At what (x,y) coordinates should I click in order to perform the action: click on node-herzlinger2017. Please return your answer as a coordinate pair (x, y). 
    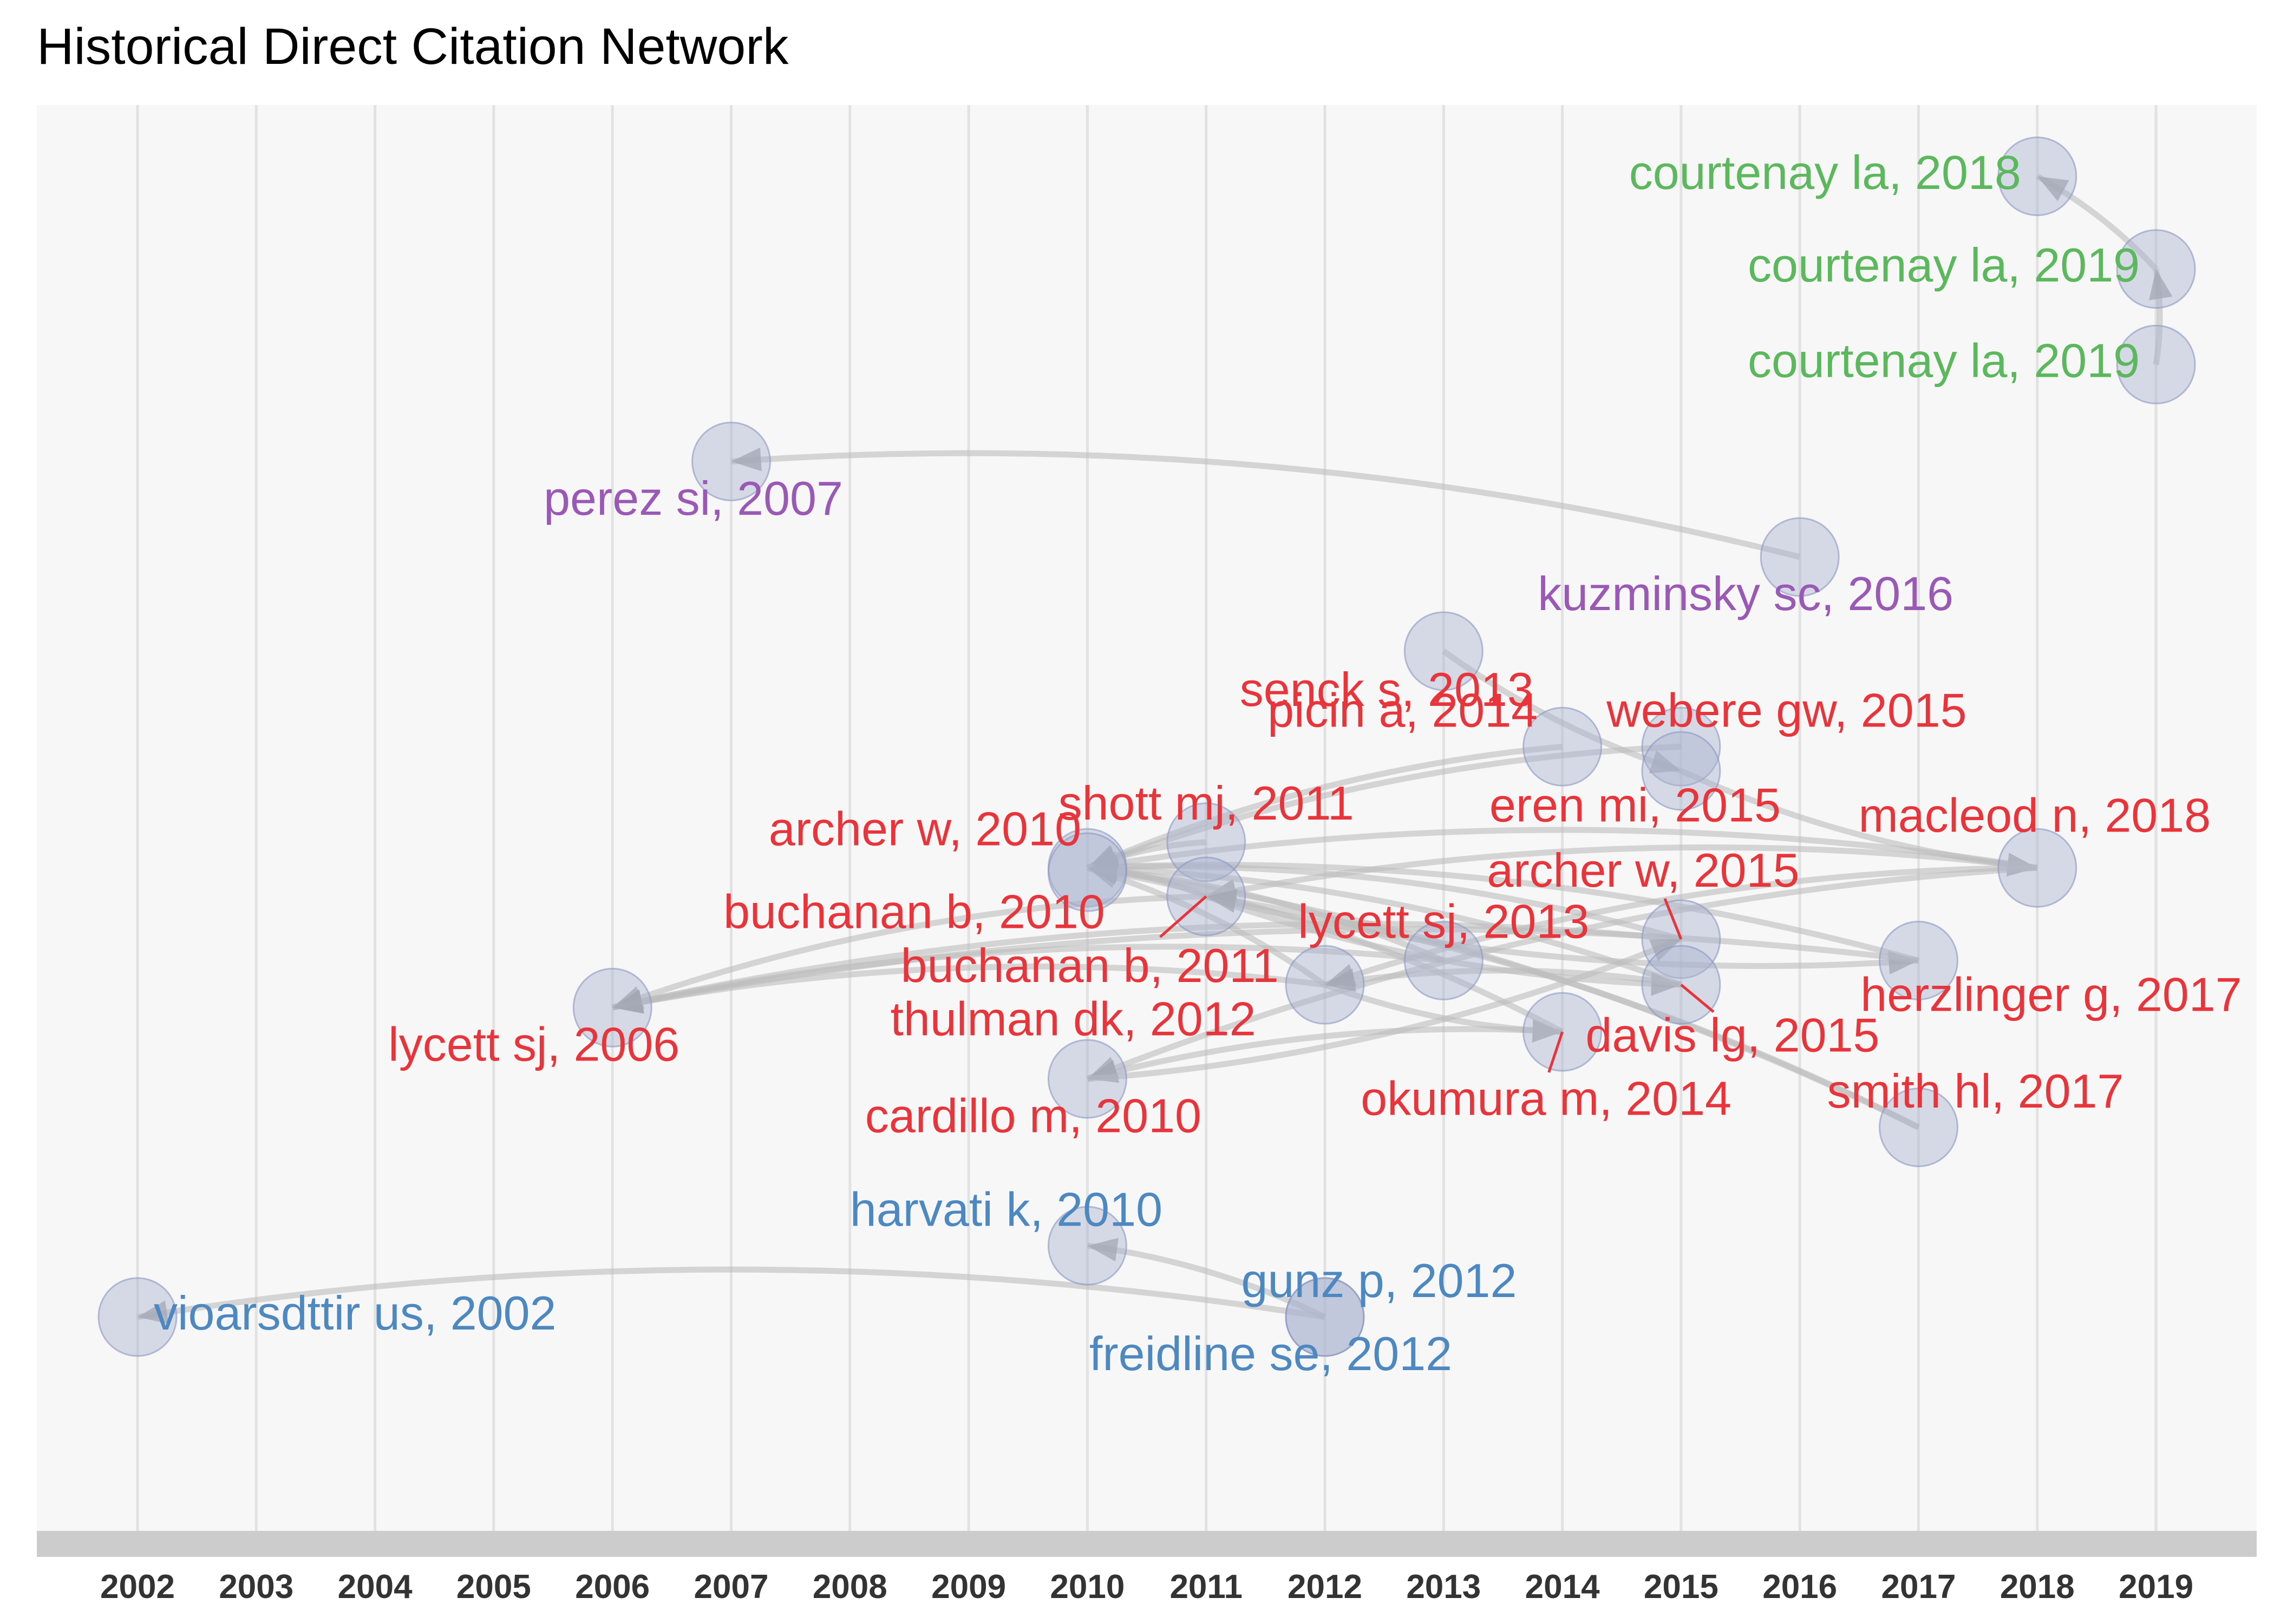
    Looking at the image, I should click on (1919, 960).